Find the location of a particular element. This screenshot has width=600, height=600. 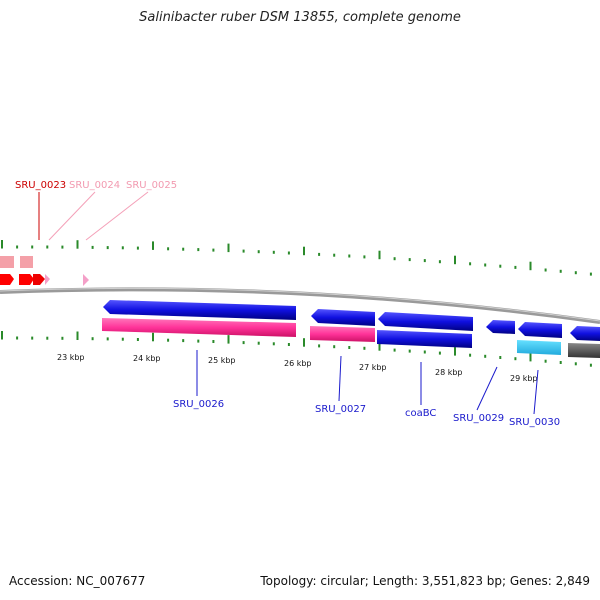

gene-arrow-sru0029 is located at coordinates (500, 327).